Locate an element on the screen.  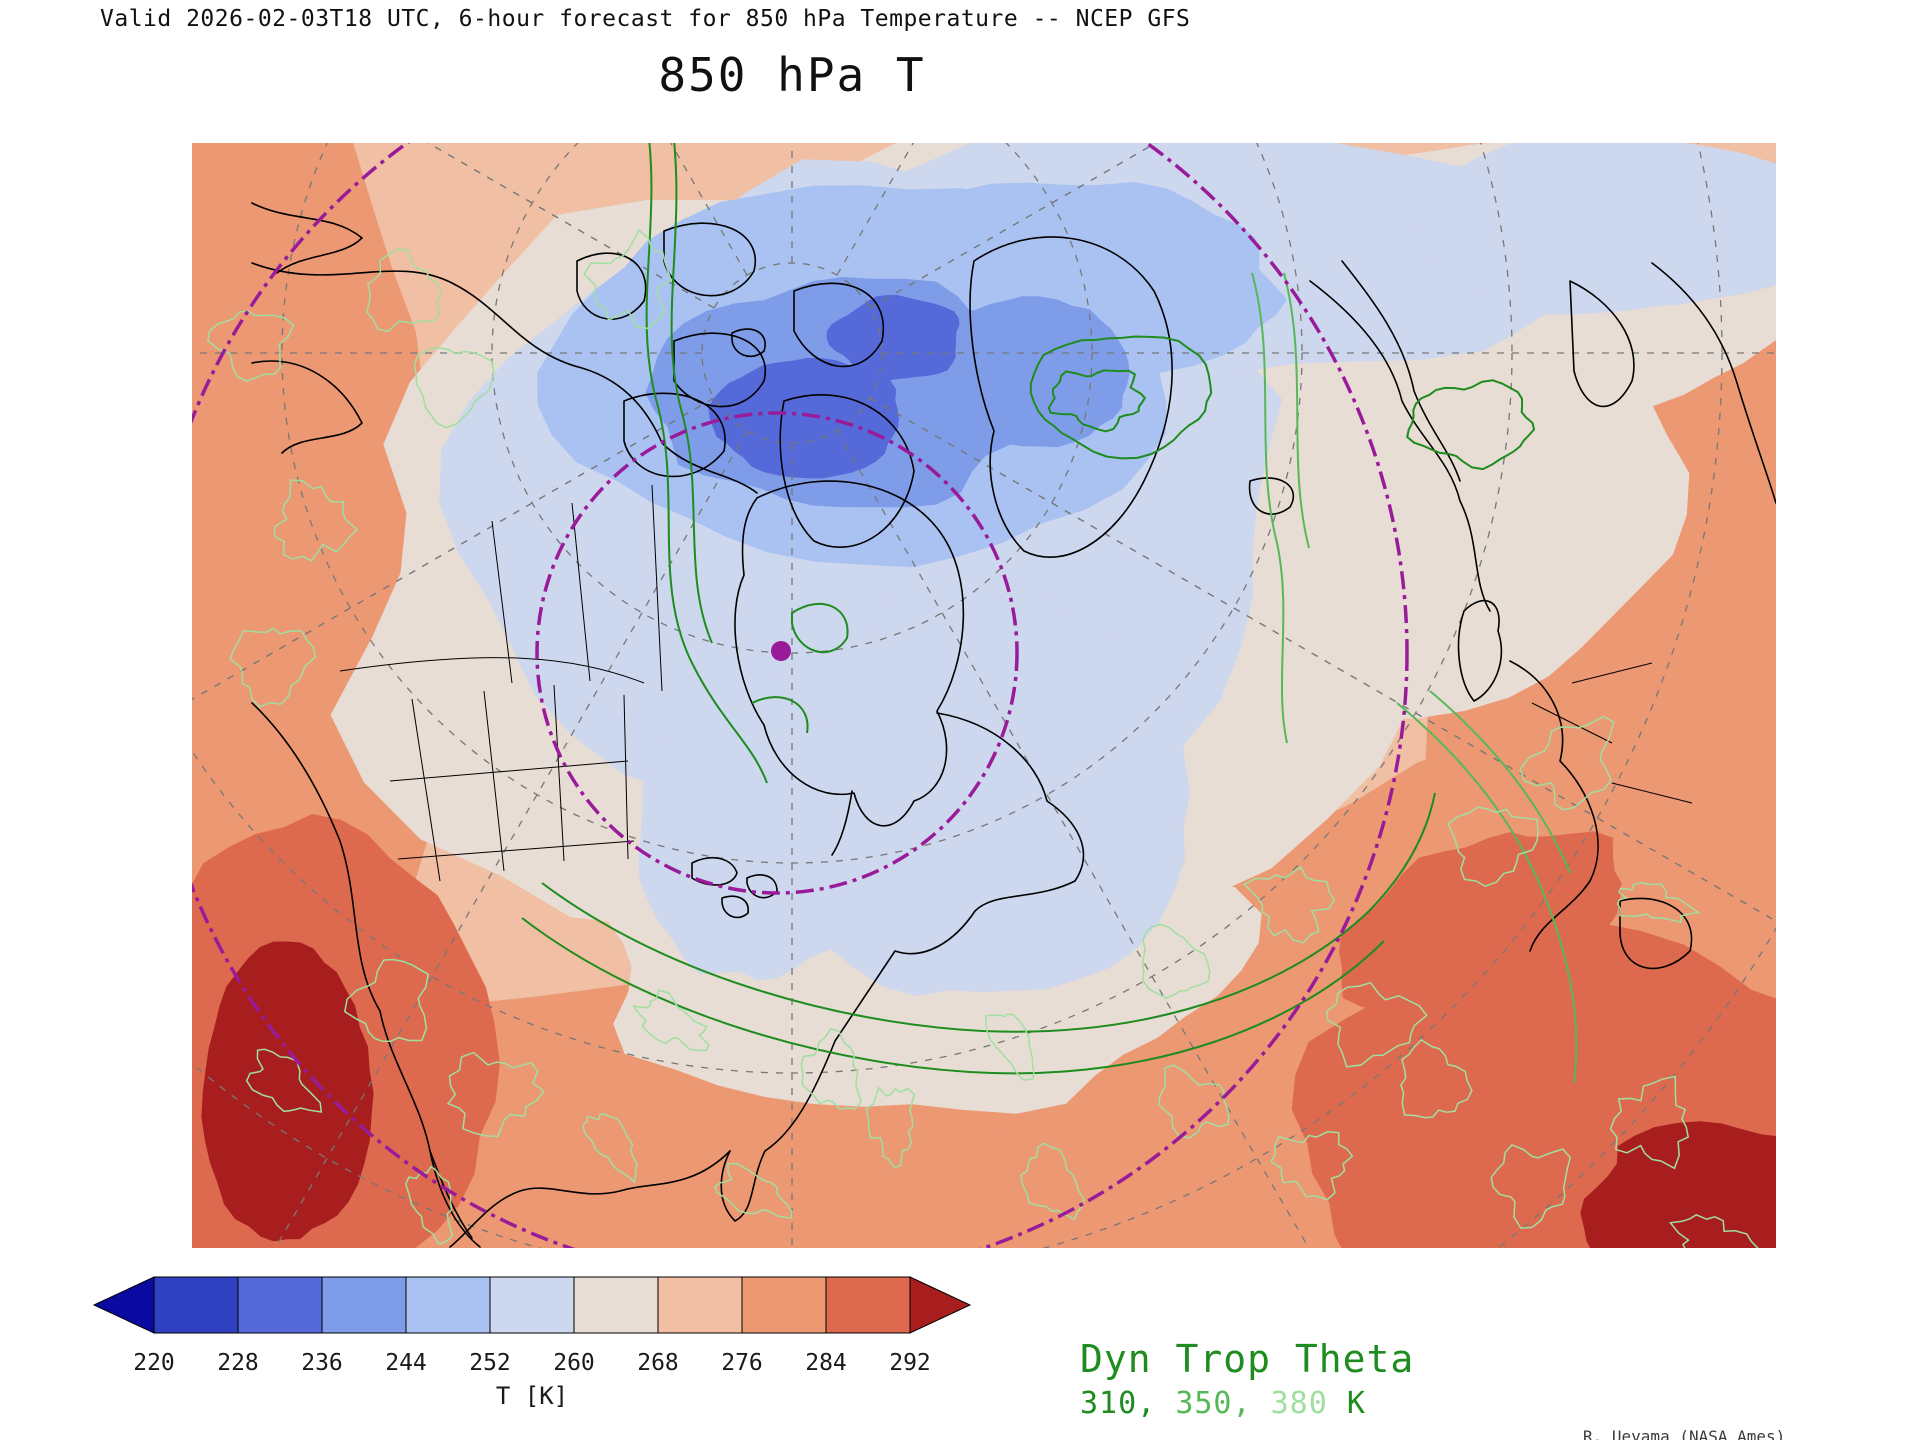
legend-theta-levels: 310, 350, 380 K is located at coordinates (1247, 1403).